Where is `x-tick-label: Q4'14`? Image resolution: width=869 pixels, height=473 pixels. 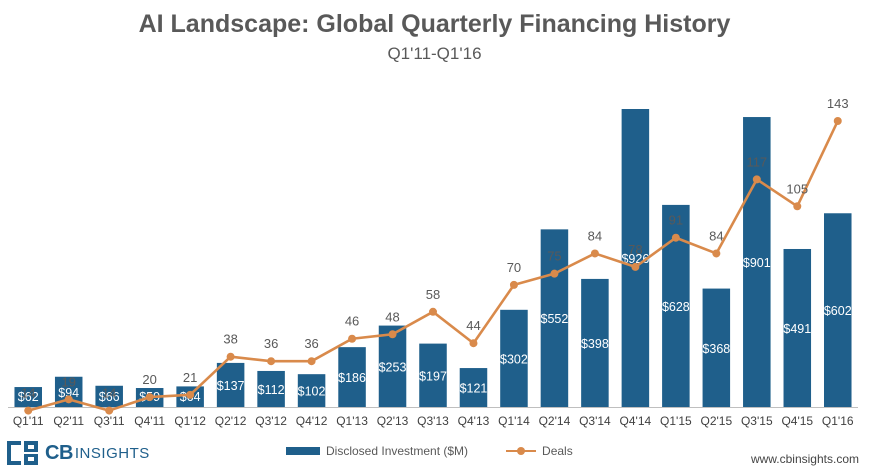 x-tick-label: Q4'14 is located at coordinates (636, 421).